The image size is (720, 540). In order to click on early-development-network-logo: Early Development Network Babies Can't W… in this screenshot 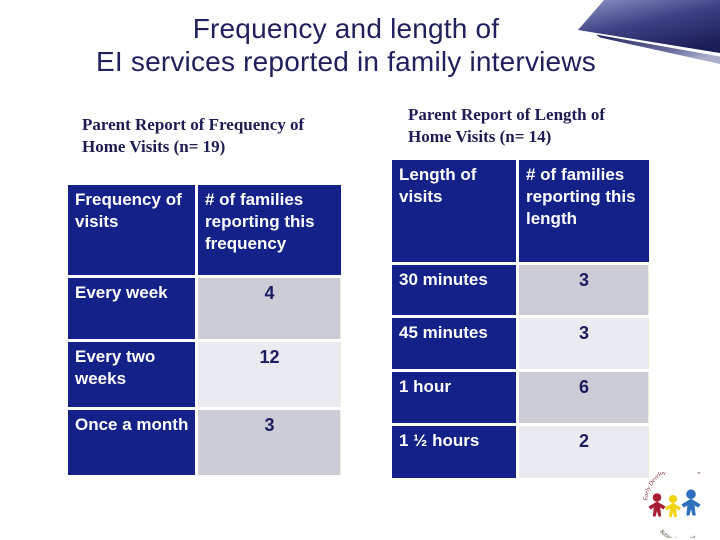, I will do `click(672, 505)`.